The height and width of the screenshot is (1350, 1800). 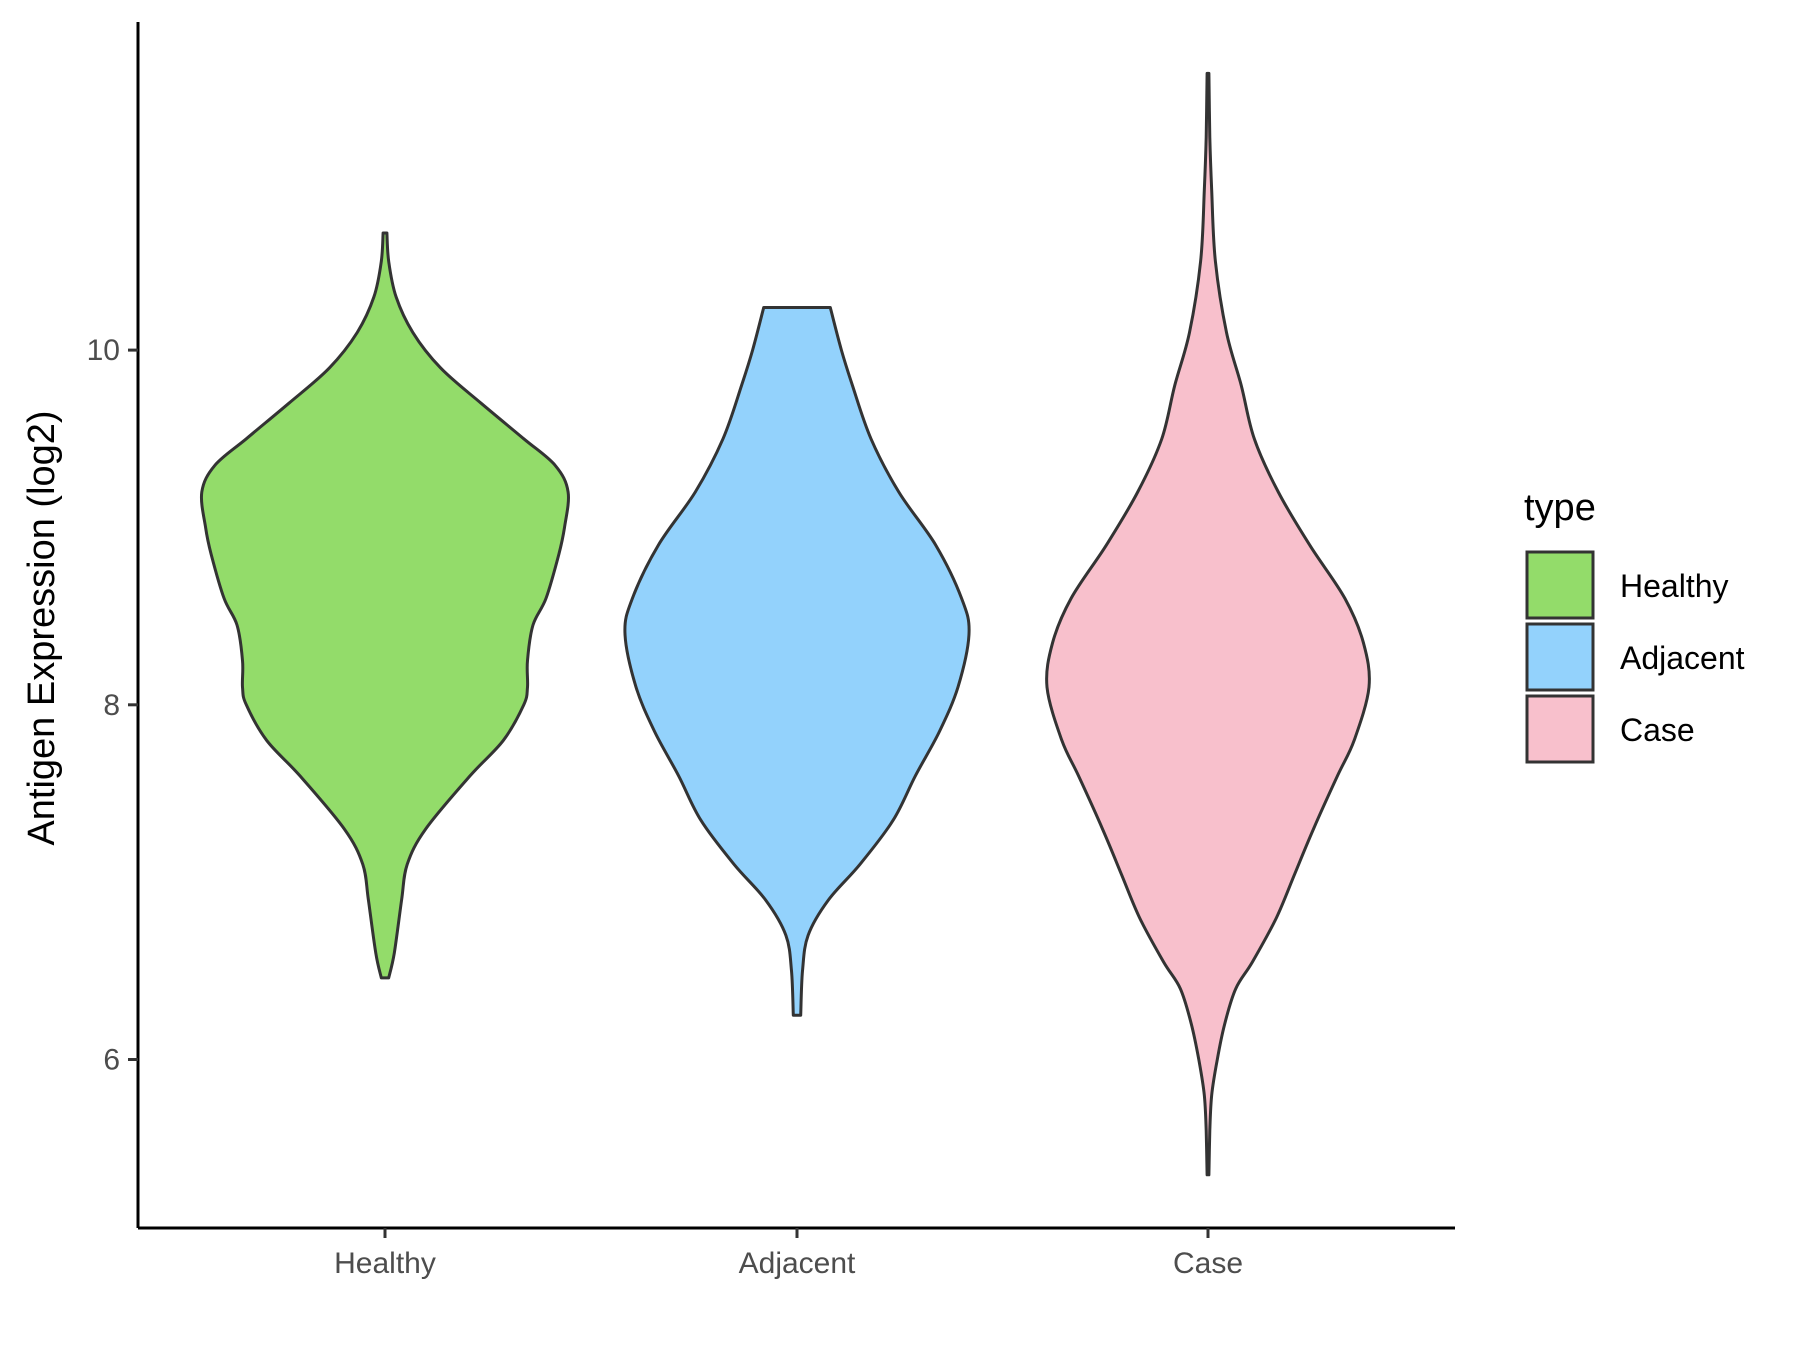 What do you see at coordinates (1560, 657) in the screenshot?
I see `legend-swatch-adjacent` at bounding box center [1560, 657].